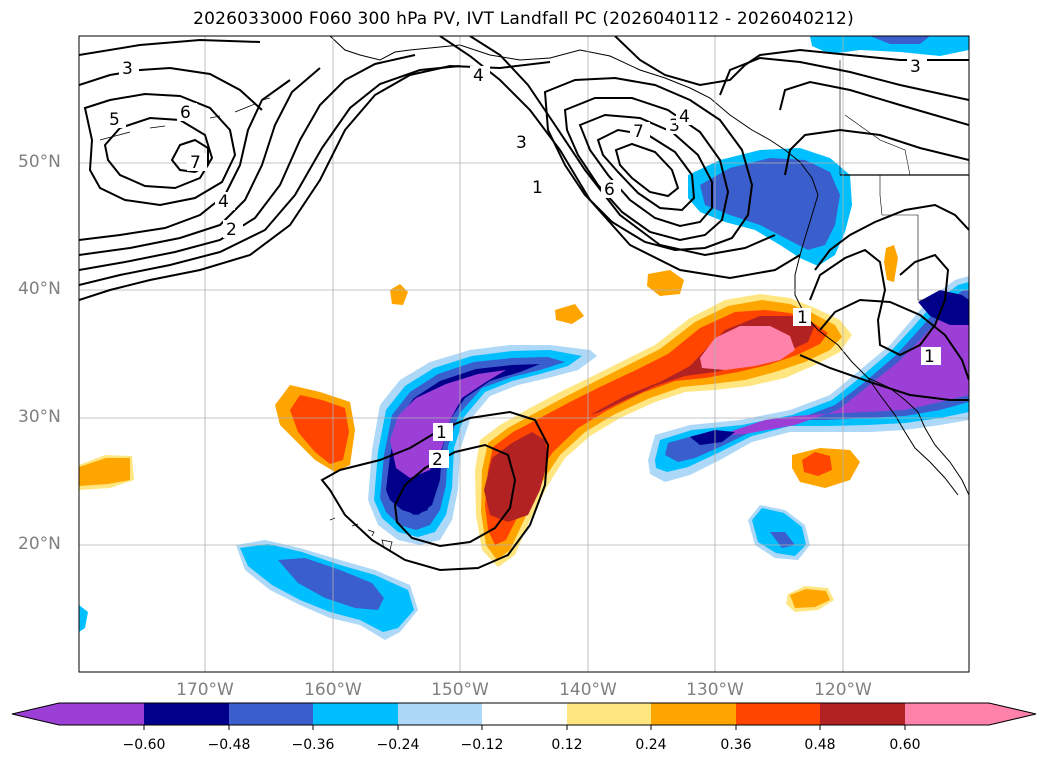  What do you see at coordinates (736, 745) in the screenshot?
I see `colorbar-tick-label: 0.36` at bounding box center [736, 745].